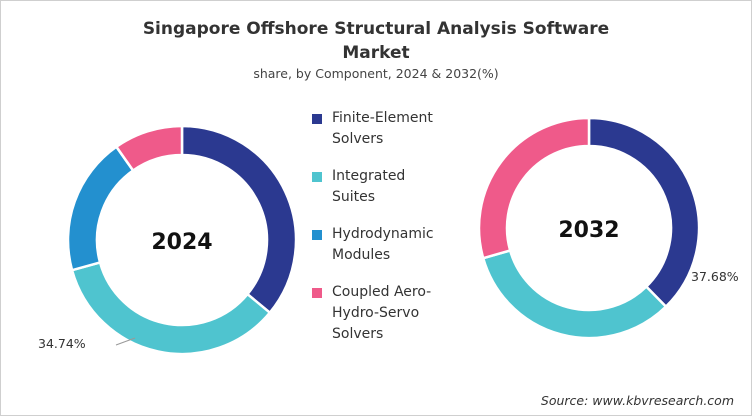  I want to click on legend-label: Modules, so click(361, 255).